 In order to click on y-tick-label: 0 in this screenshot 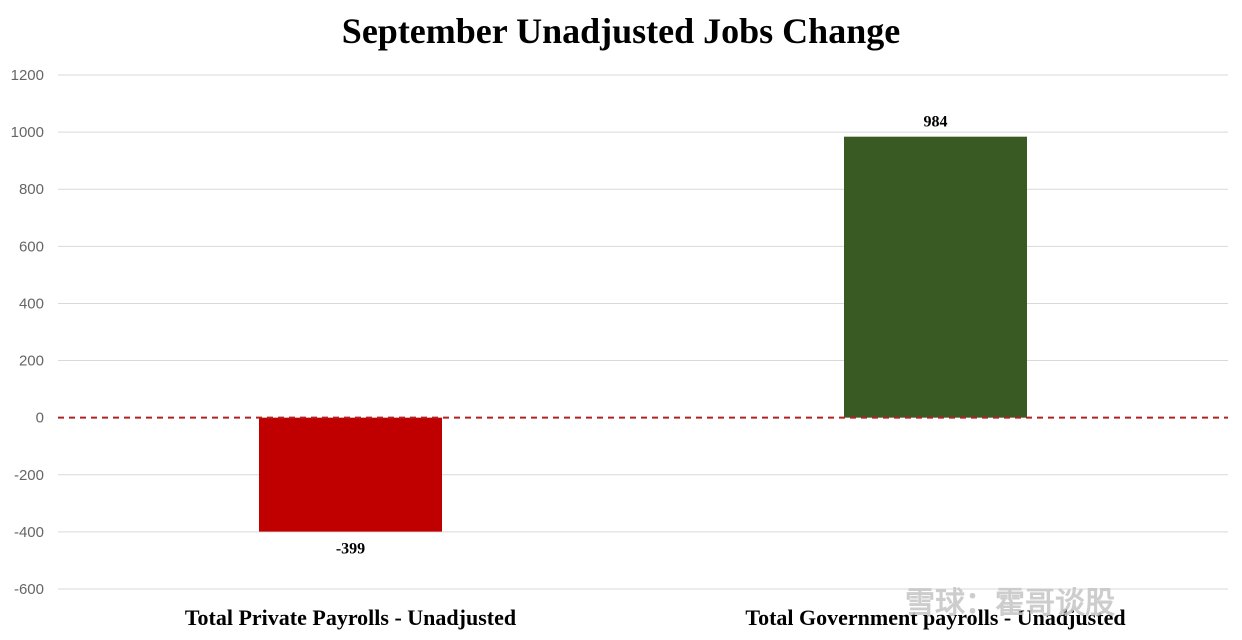, I will do `click(40, 418)`.